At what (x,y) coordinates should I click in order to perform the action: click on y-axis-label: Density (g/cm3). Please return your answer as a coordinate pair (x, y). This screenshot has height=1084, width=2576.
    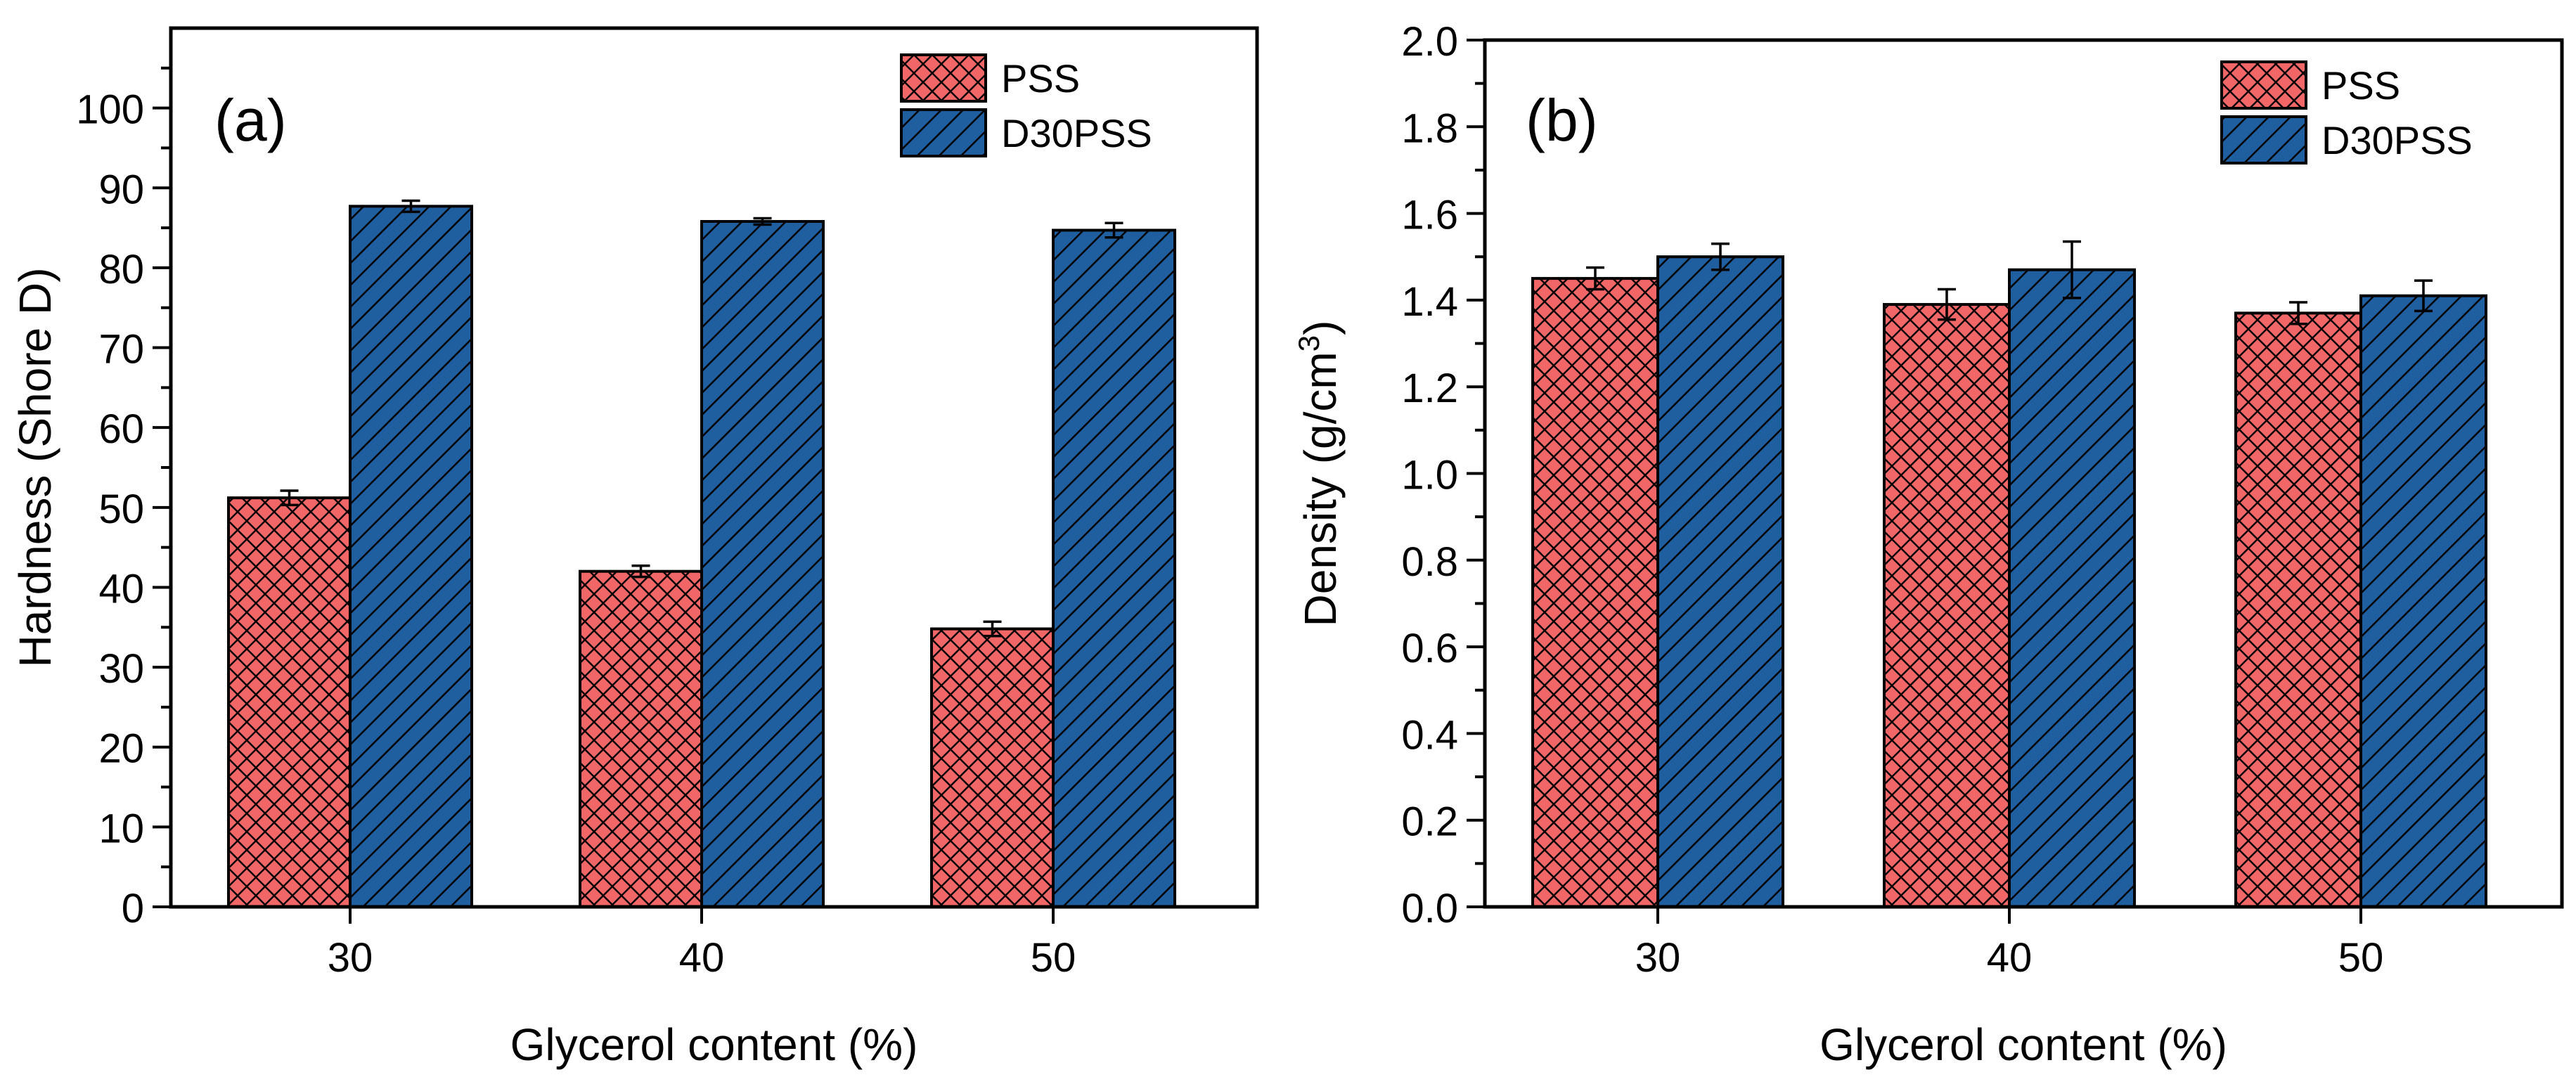
    Looking at the image, I should click on (1319, 474).